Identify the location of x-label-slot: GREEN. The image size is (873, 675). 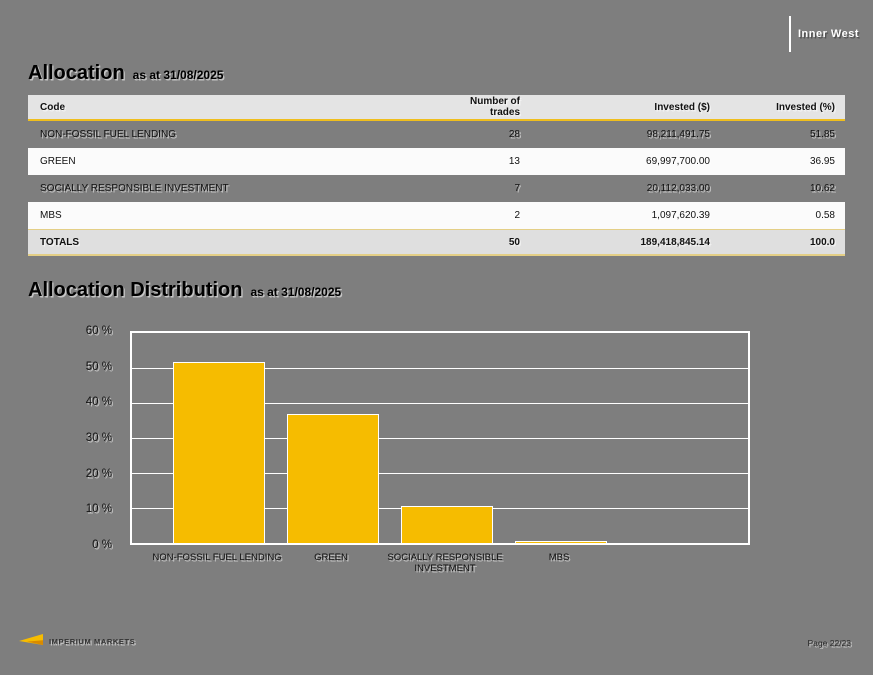
(331, 567).